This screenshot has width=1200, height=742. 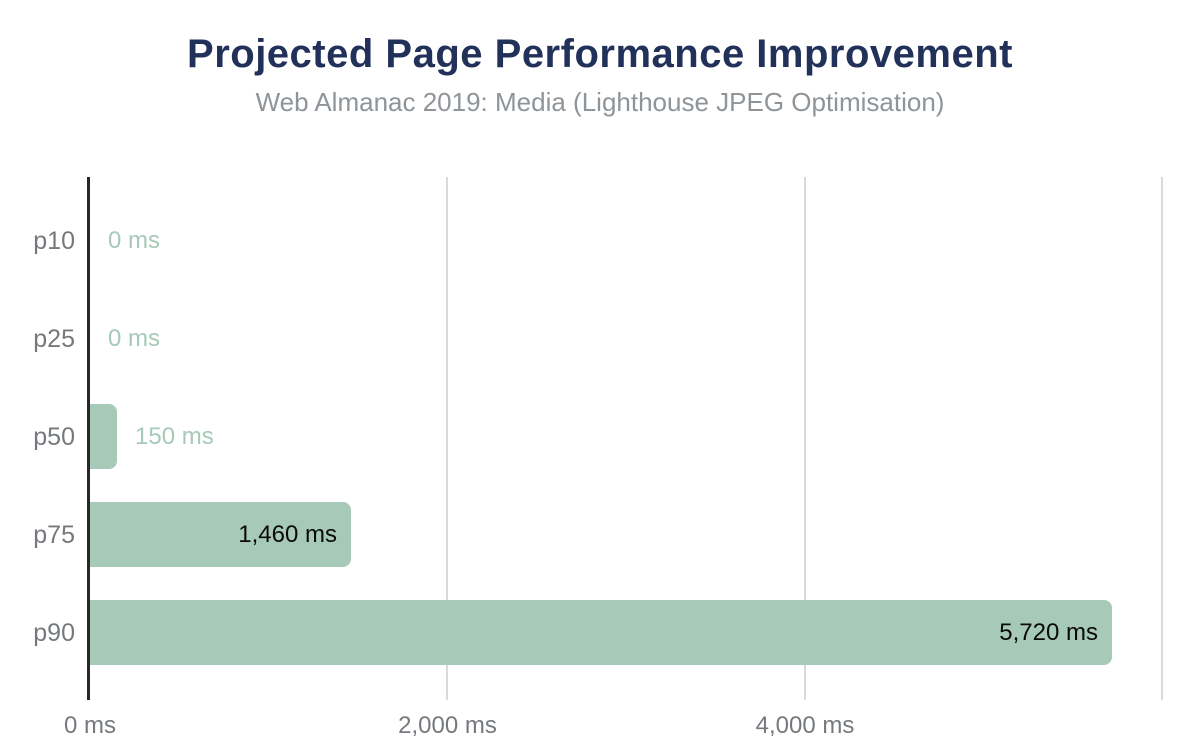 I want to click on category-label-p10: p10, so click(x=54, y=241).